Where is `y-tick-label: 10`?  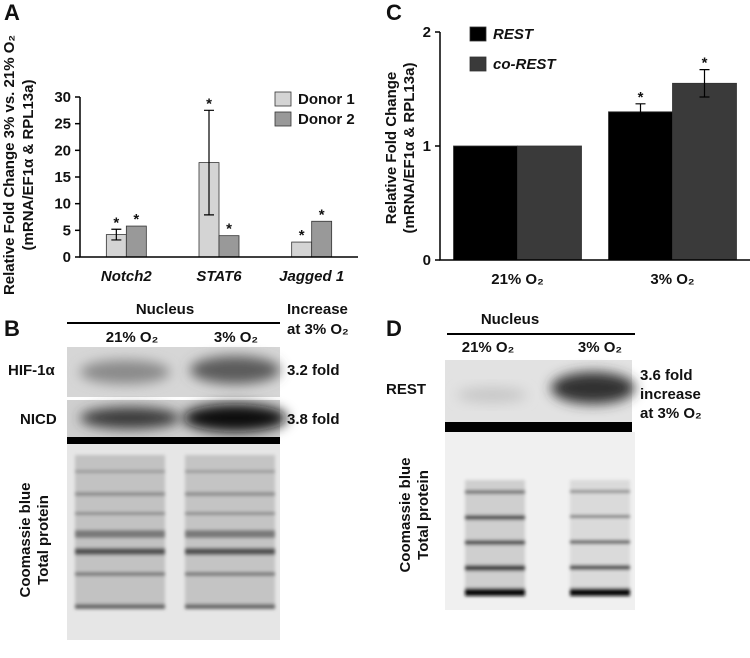 y-tick-label: 10 is located at coordinates (62, 204).